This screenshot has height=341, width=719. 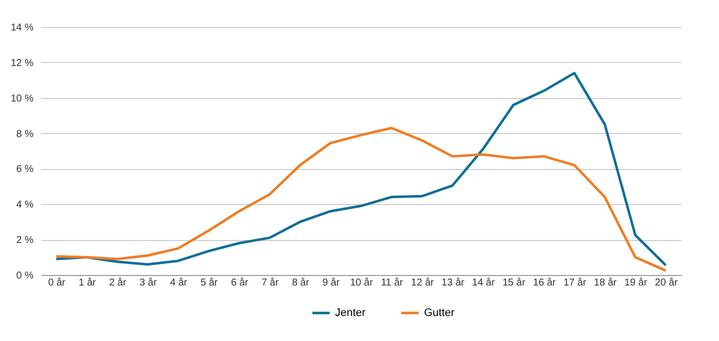 What do you see at coordinates (484, 282) in the screenshot?
I see `x-tick-label: 14 år` at bounding box center [484, 282].